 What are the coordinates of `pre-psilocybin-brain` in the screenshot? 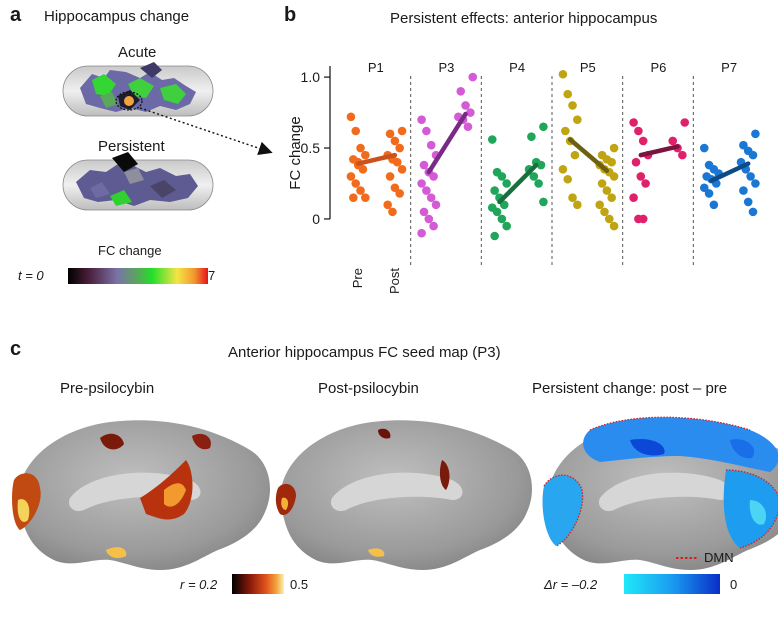 It's located at (141, 495).